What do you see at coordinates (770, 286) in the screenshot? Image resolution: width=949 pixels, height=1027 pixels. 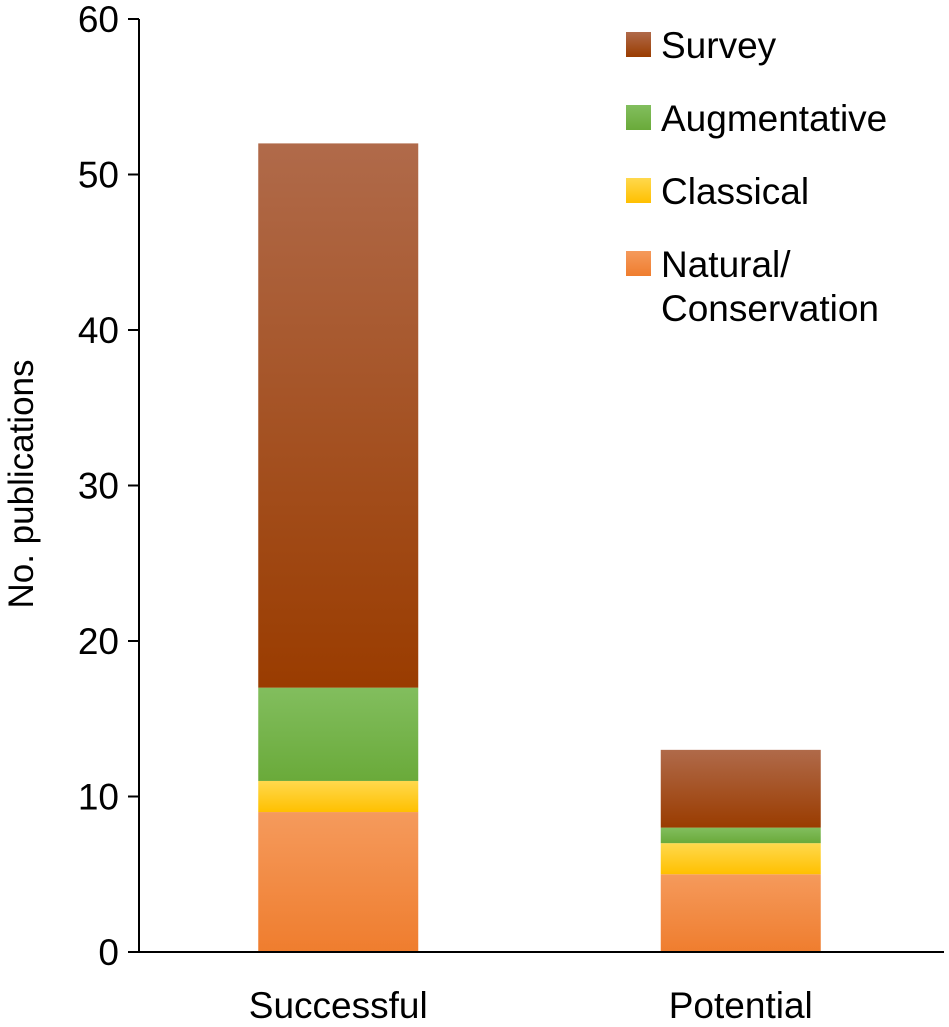 I see `legend-label-natural-conservation: Natural/Conservation` at bounding box center [770, 286].